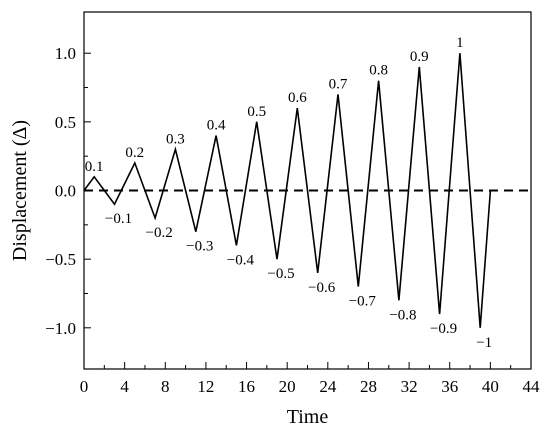 This screenshot has width=550, height=436. What do you see at coordinates (449, 386) in the screenshot?
I see `x-tick-label: 36` at bounding box center [449, 386].